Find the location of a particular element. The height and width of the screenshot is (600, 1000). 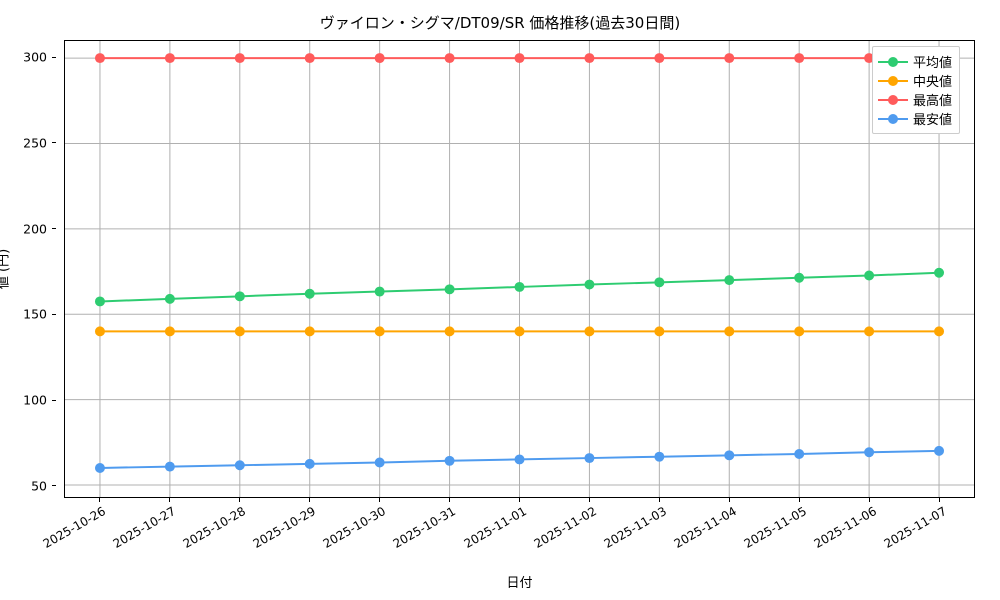

legend-item-1: 中央値 is located at coordinates (915, 80).